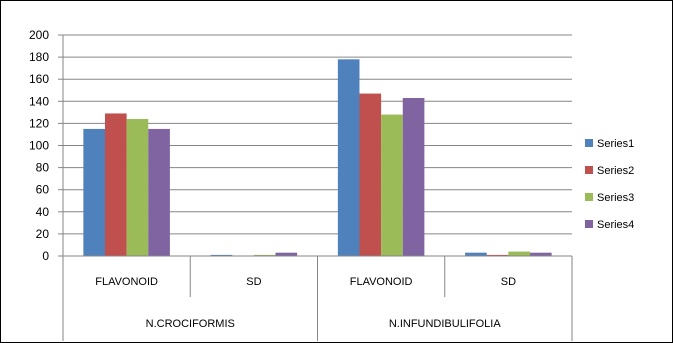 Image resolution: width=673 pixels, height=343 pixels. What do you see at coordinates (43, 168) in the screenshot?
I see `y-tick-label: 80` at bounding box center [43, 168].